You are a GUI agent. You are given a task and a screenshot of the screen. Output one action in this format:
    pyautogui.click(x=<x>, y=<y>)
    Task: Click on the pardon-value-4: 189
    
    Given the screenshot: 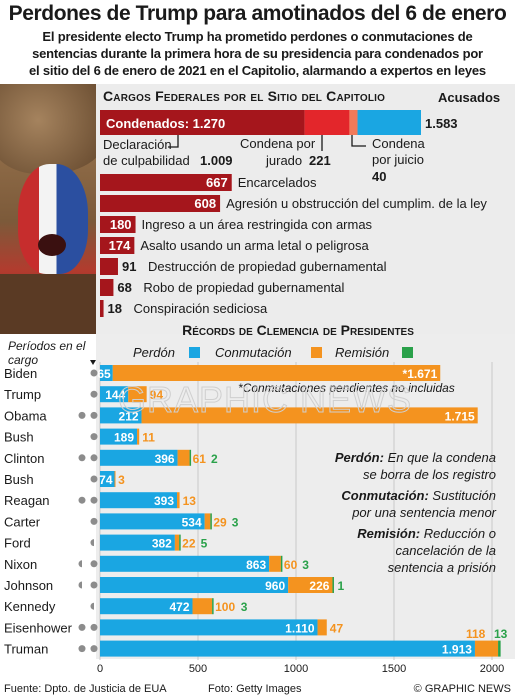 What is the action you would take?
    pyautogui.click(x=124, y=438)
    